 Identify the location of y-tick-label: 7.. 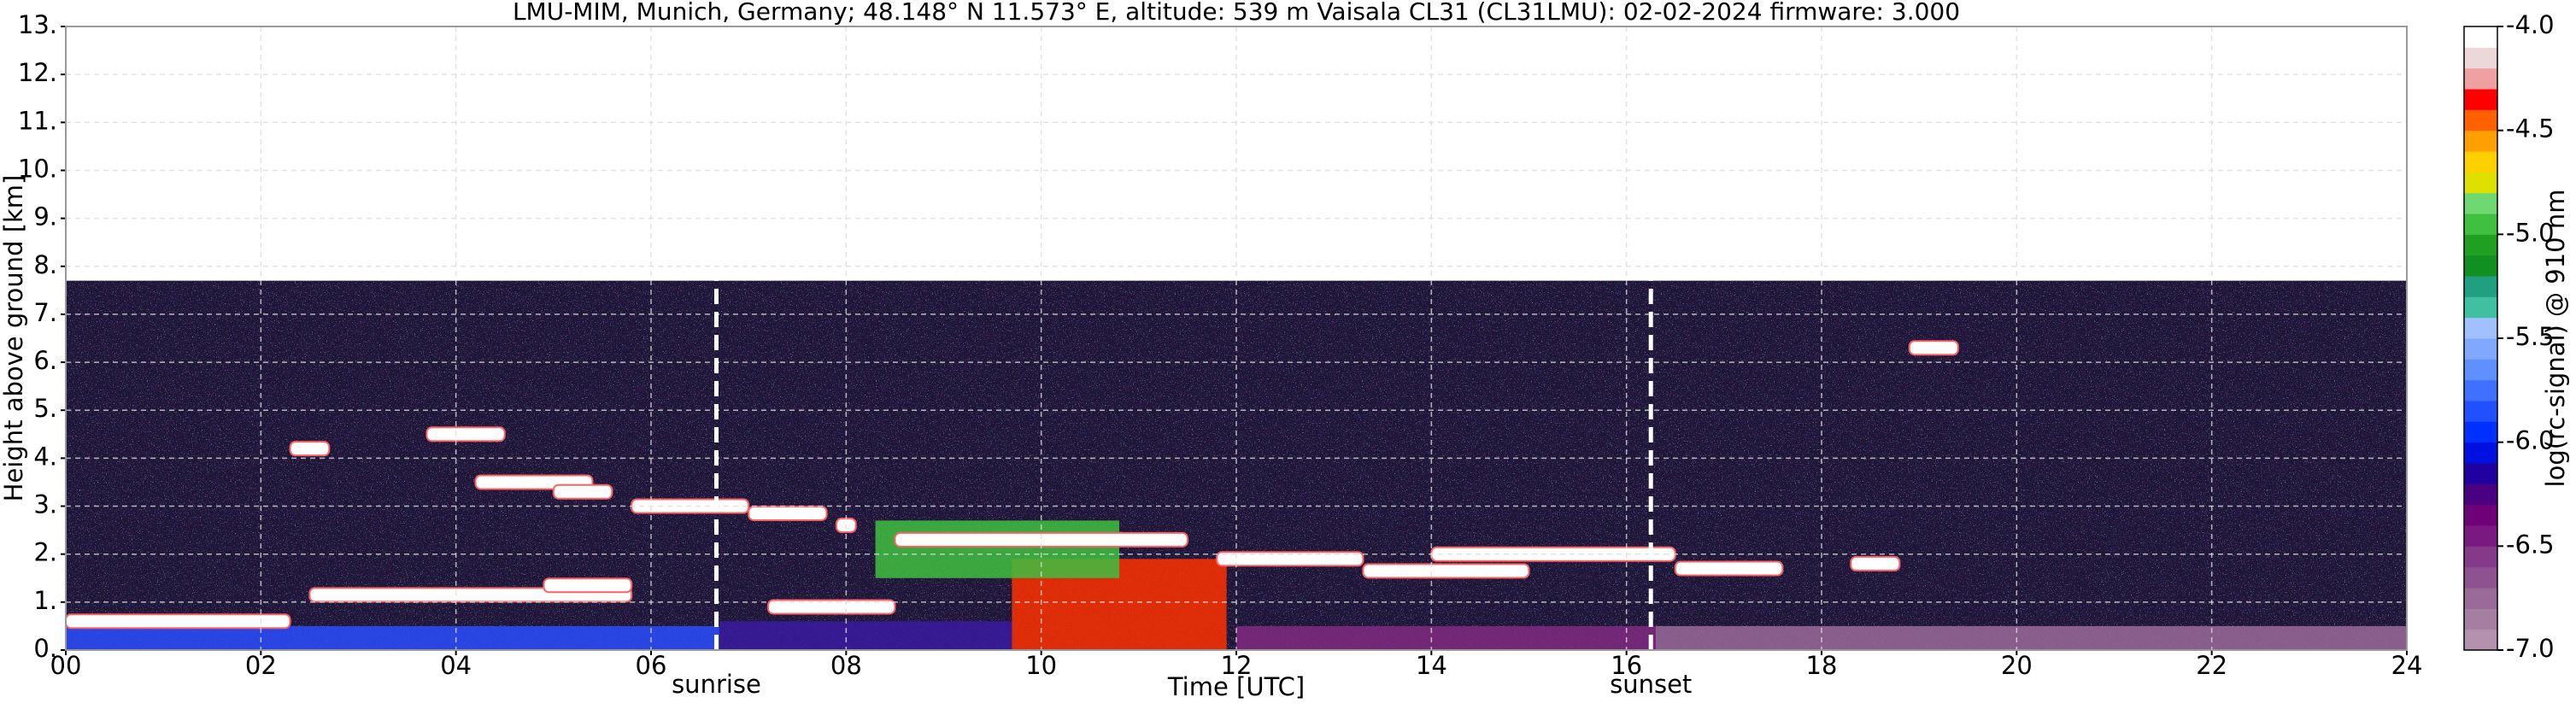
(45, 312).